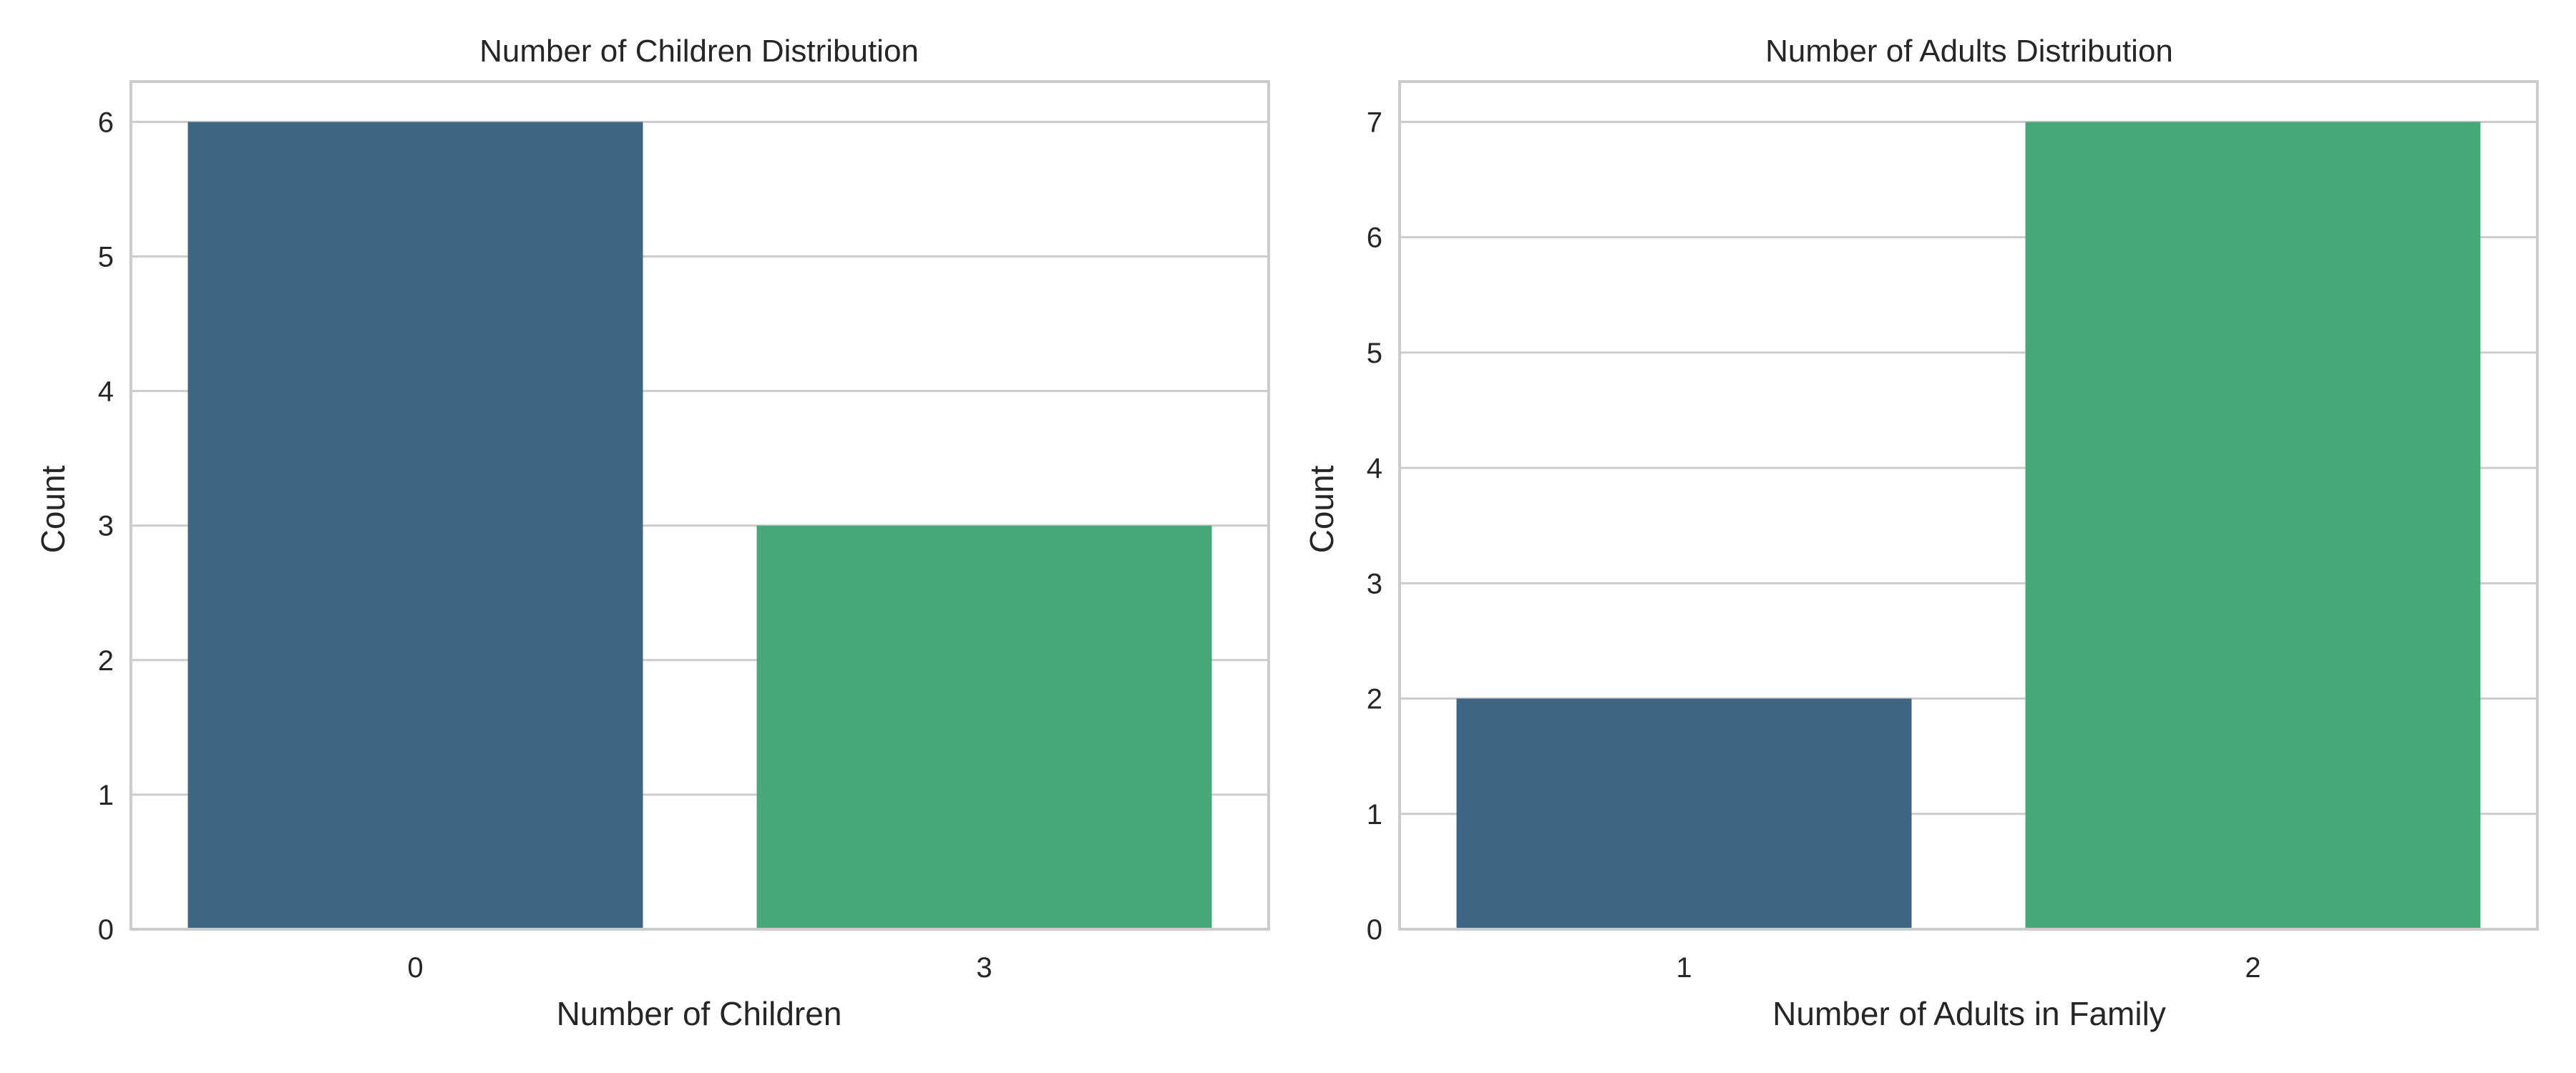  What do you see at coordinates (699, 1014) in the screenshot?
I see `x-axis-label: Number of Children` at bounding box center [699, 1014].